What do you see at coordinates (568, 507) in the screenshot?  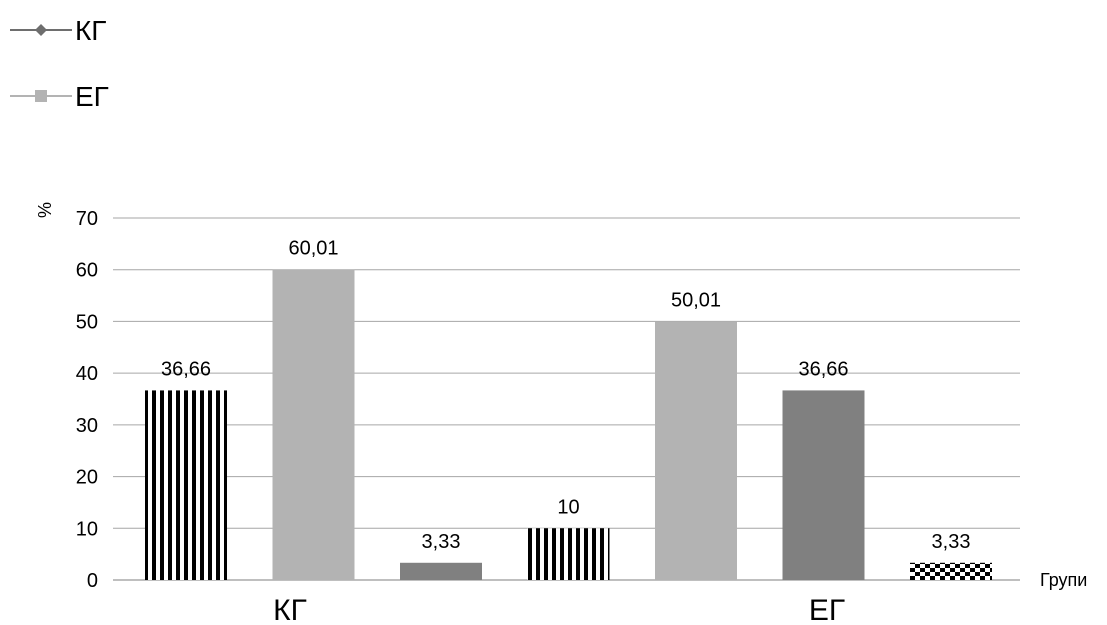 I see `bar-value-label: 10` at bounding box center [568, 507].